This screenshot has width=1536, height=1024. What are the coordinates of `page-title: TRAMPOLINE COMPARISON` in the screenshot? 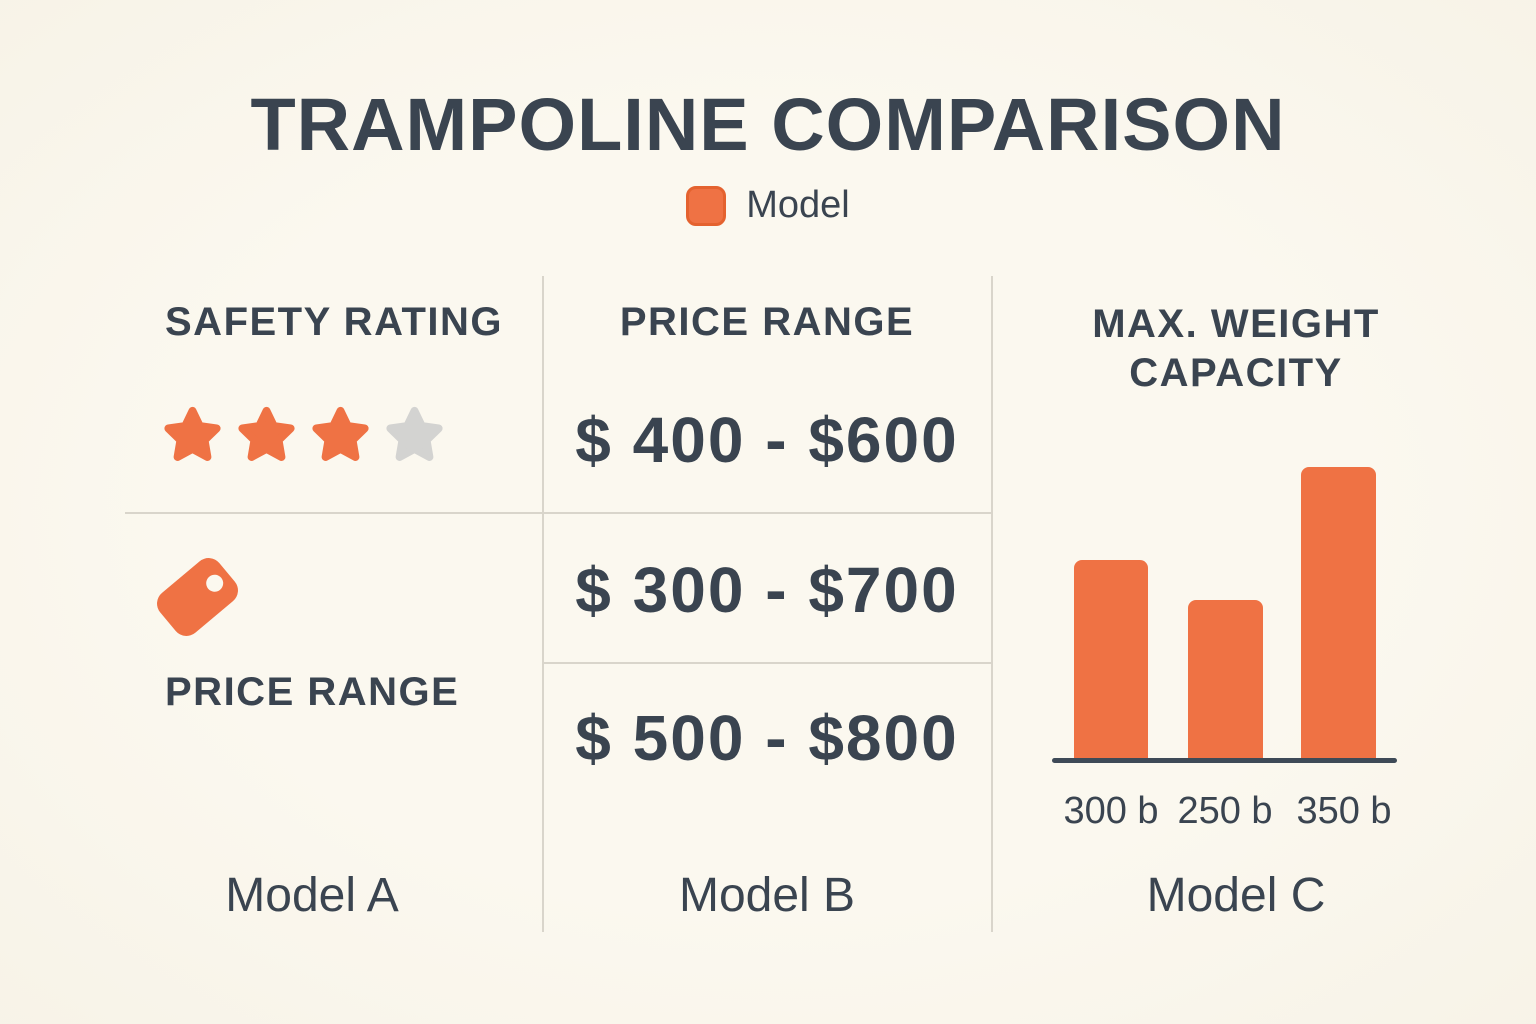 It's located at (768, 124).